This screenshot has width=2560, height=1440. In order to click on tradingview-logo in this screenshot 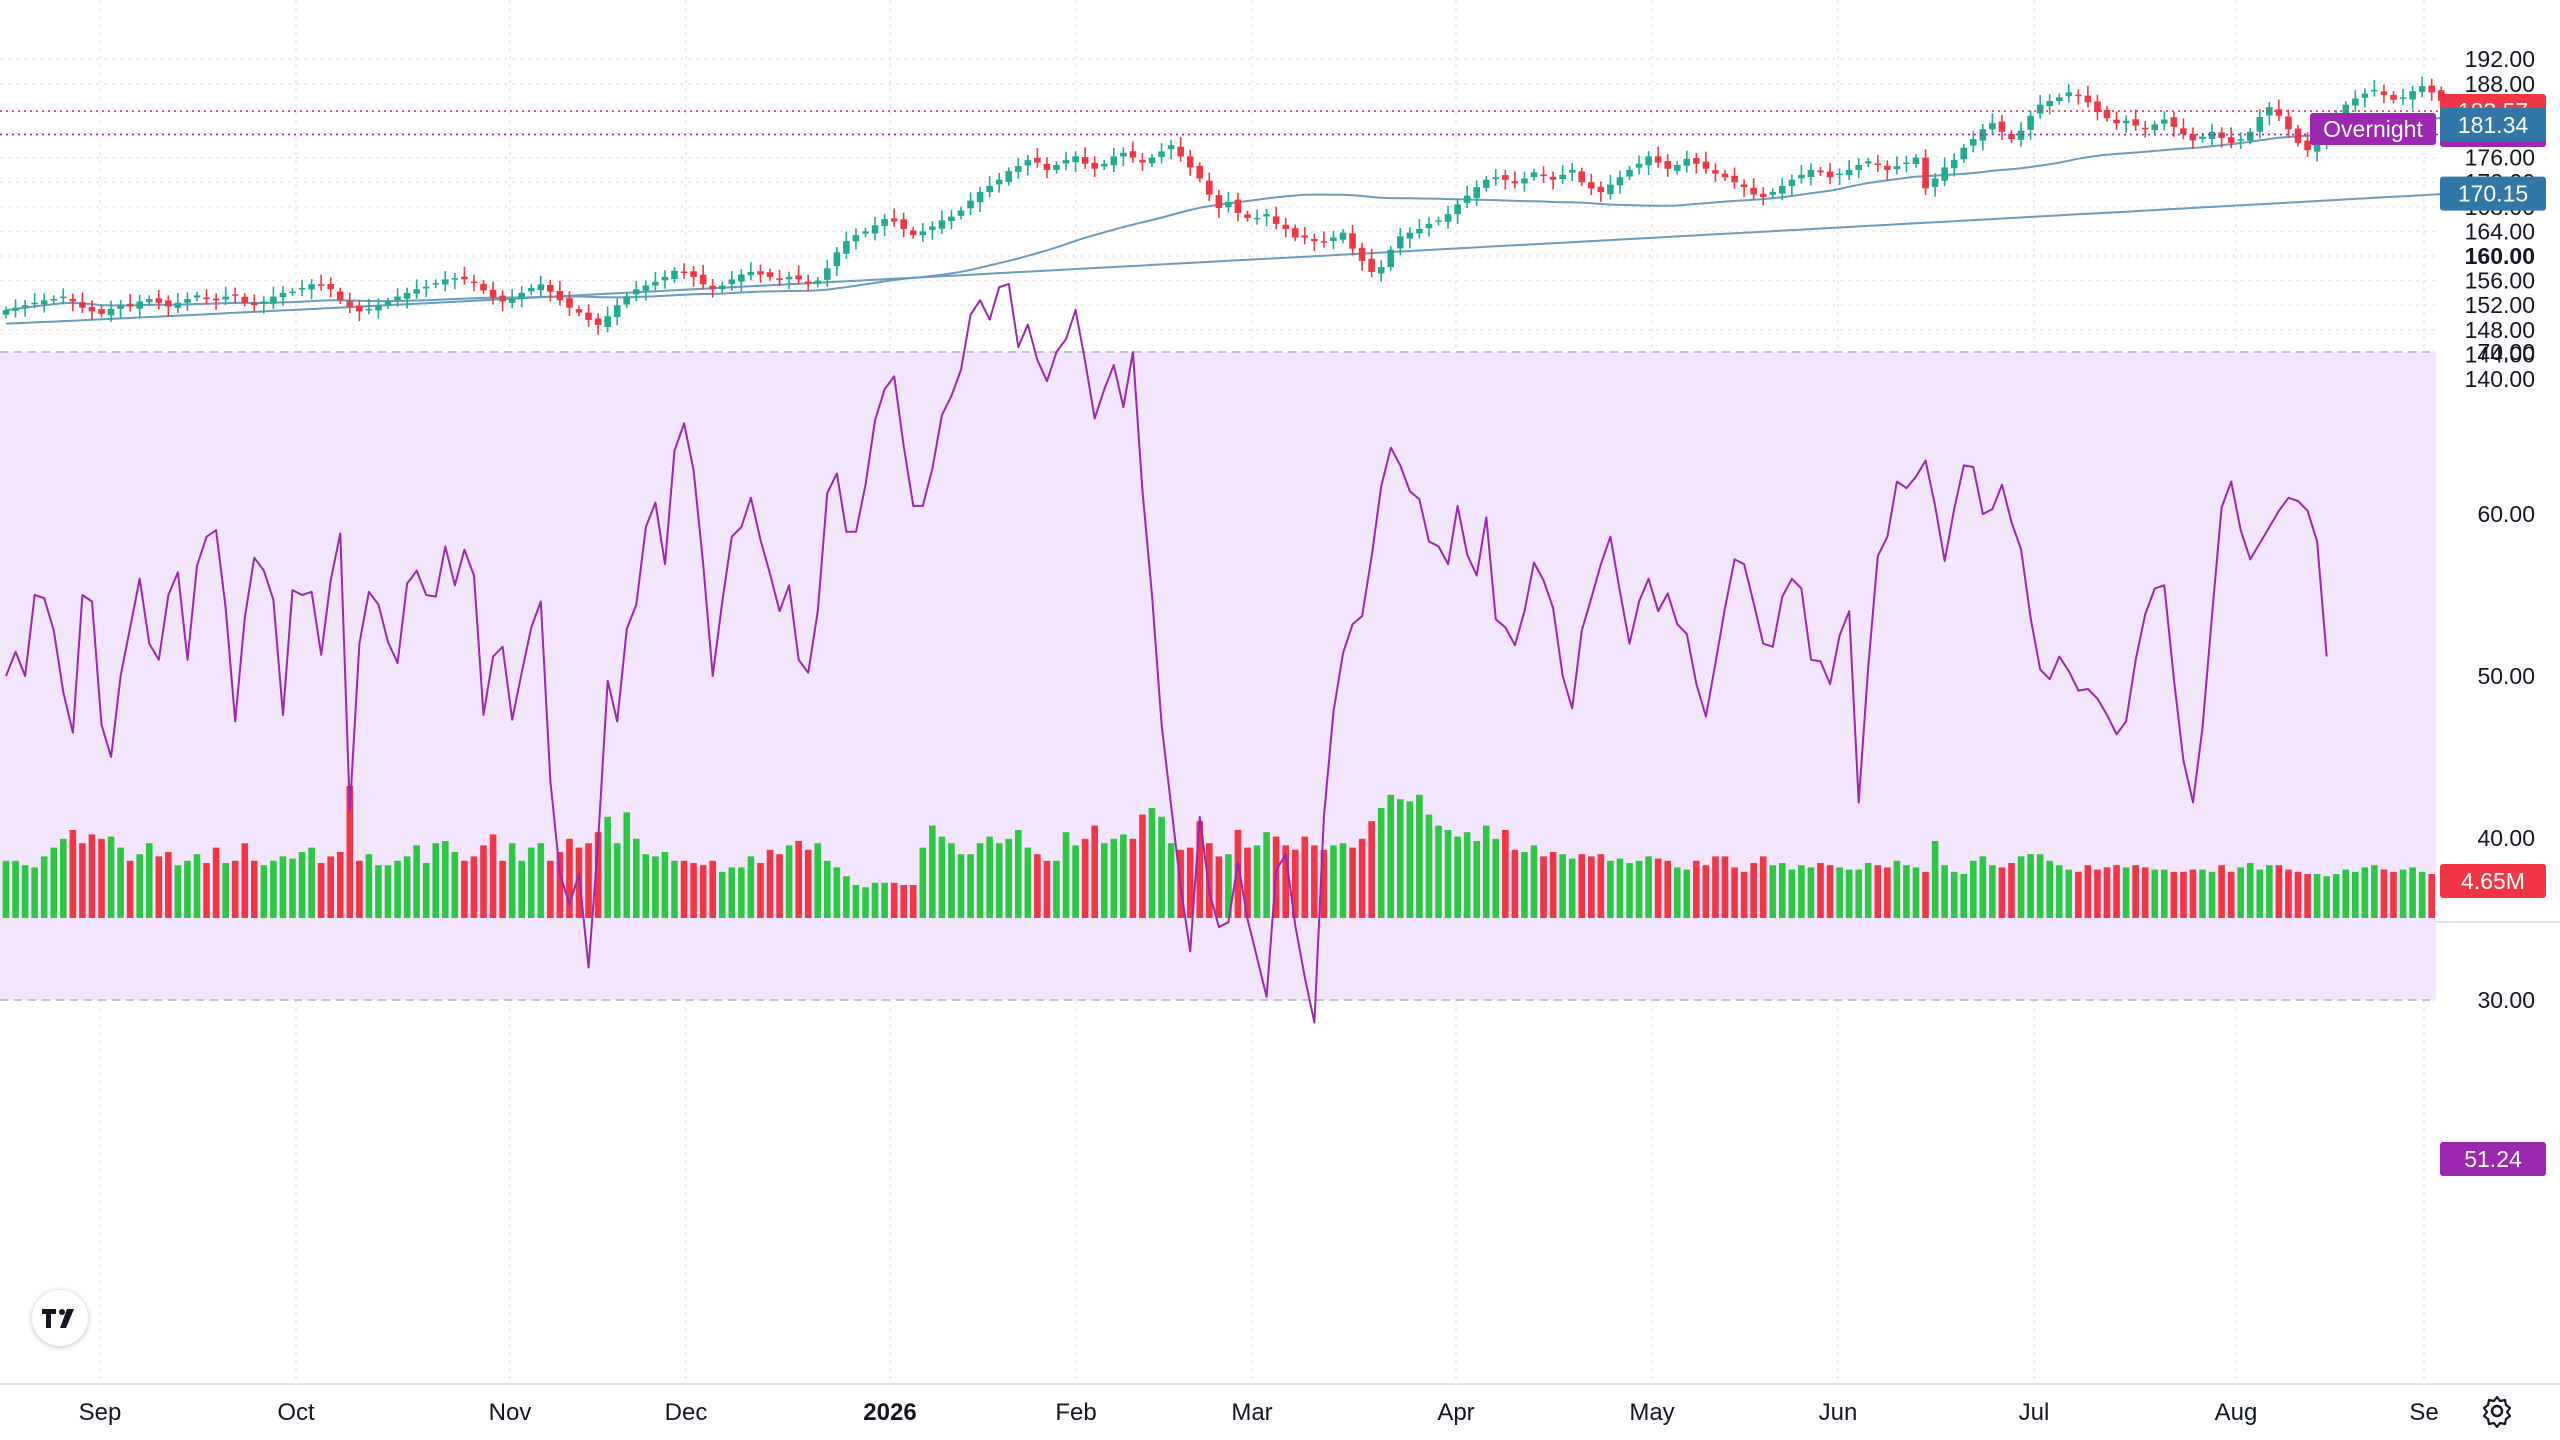, I will do `click(60, 1318)`.